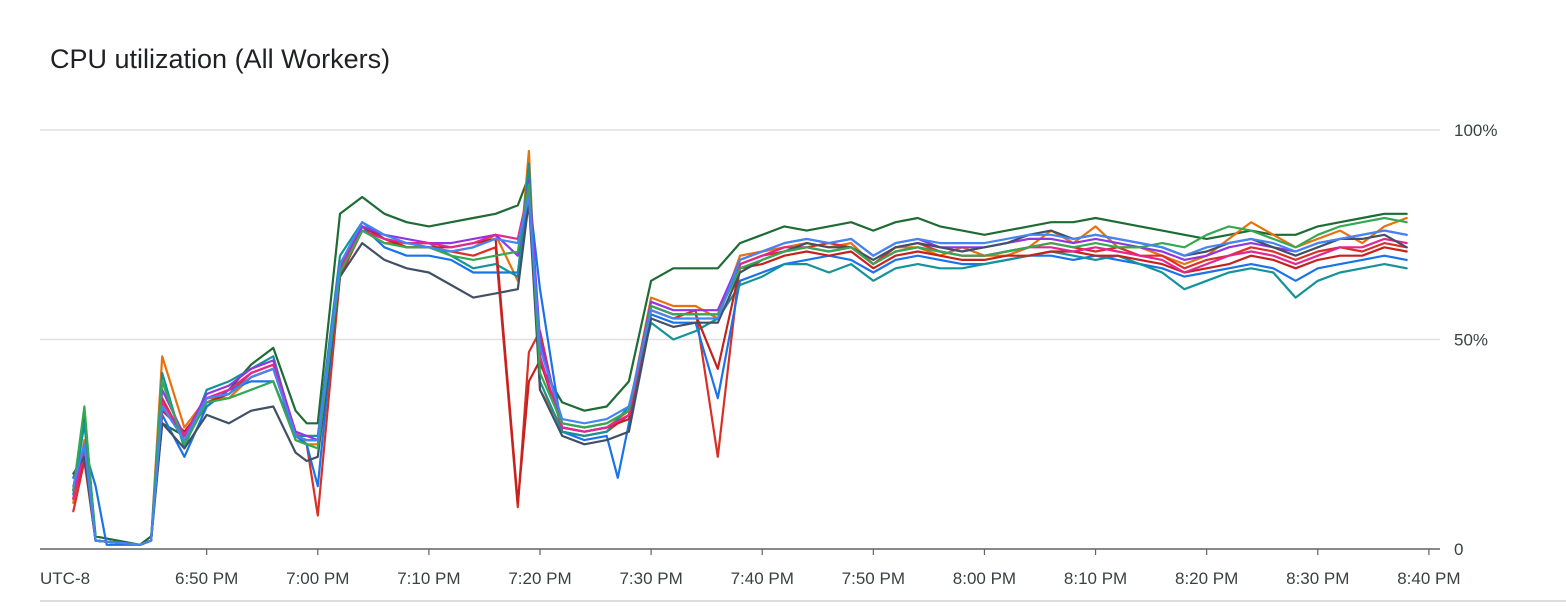  I want to click on y-tick-label: 0, so click(1458, 549).